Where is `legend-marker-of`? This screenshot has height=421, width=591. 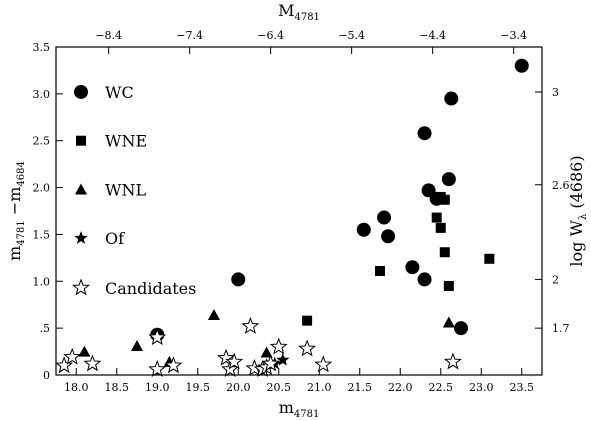 legend-marker-of is located at coordinates (81, 237).